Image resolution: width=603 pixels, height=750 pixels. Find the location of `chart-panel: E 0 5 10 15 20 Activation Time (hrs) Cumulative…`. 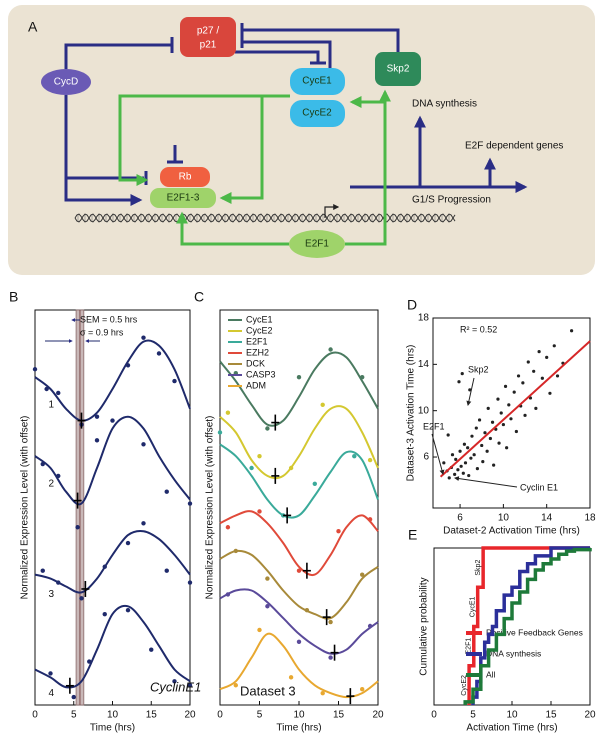

chart-panel: E 0 5 10 15 20 Activation Time (hrs) Cumulative… is located at coordinates (502, 630).